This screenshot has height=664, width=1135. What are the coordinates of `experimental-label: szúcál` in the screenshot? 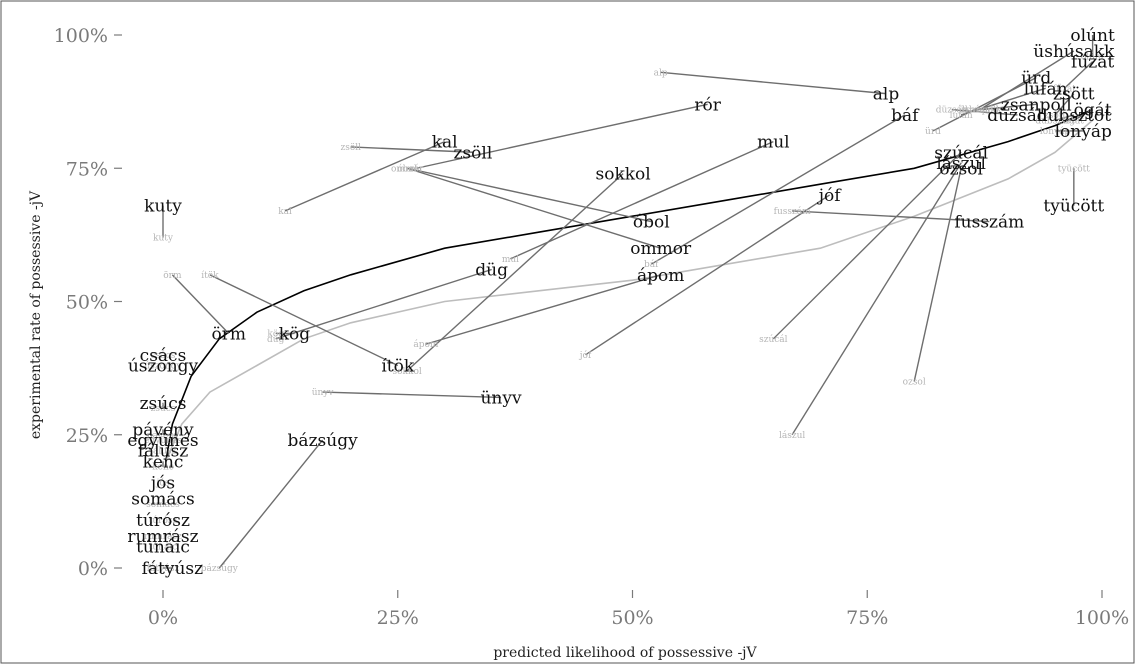 It's located at (961, 153).